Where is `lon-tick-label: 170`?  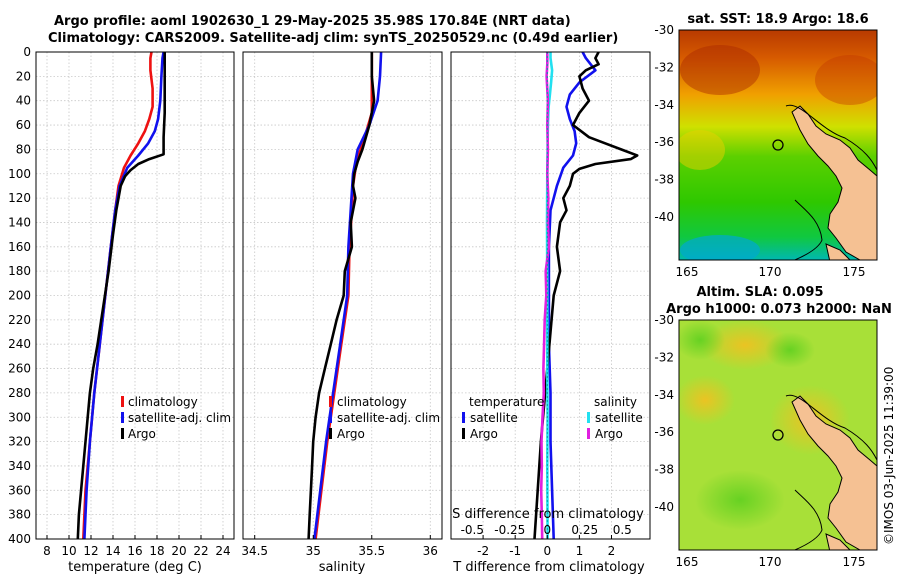
lon-tick-label: 170 is located at coordinates (770, 562).